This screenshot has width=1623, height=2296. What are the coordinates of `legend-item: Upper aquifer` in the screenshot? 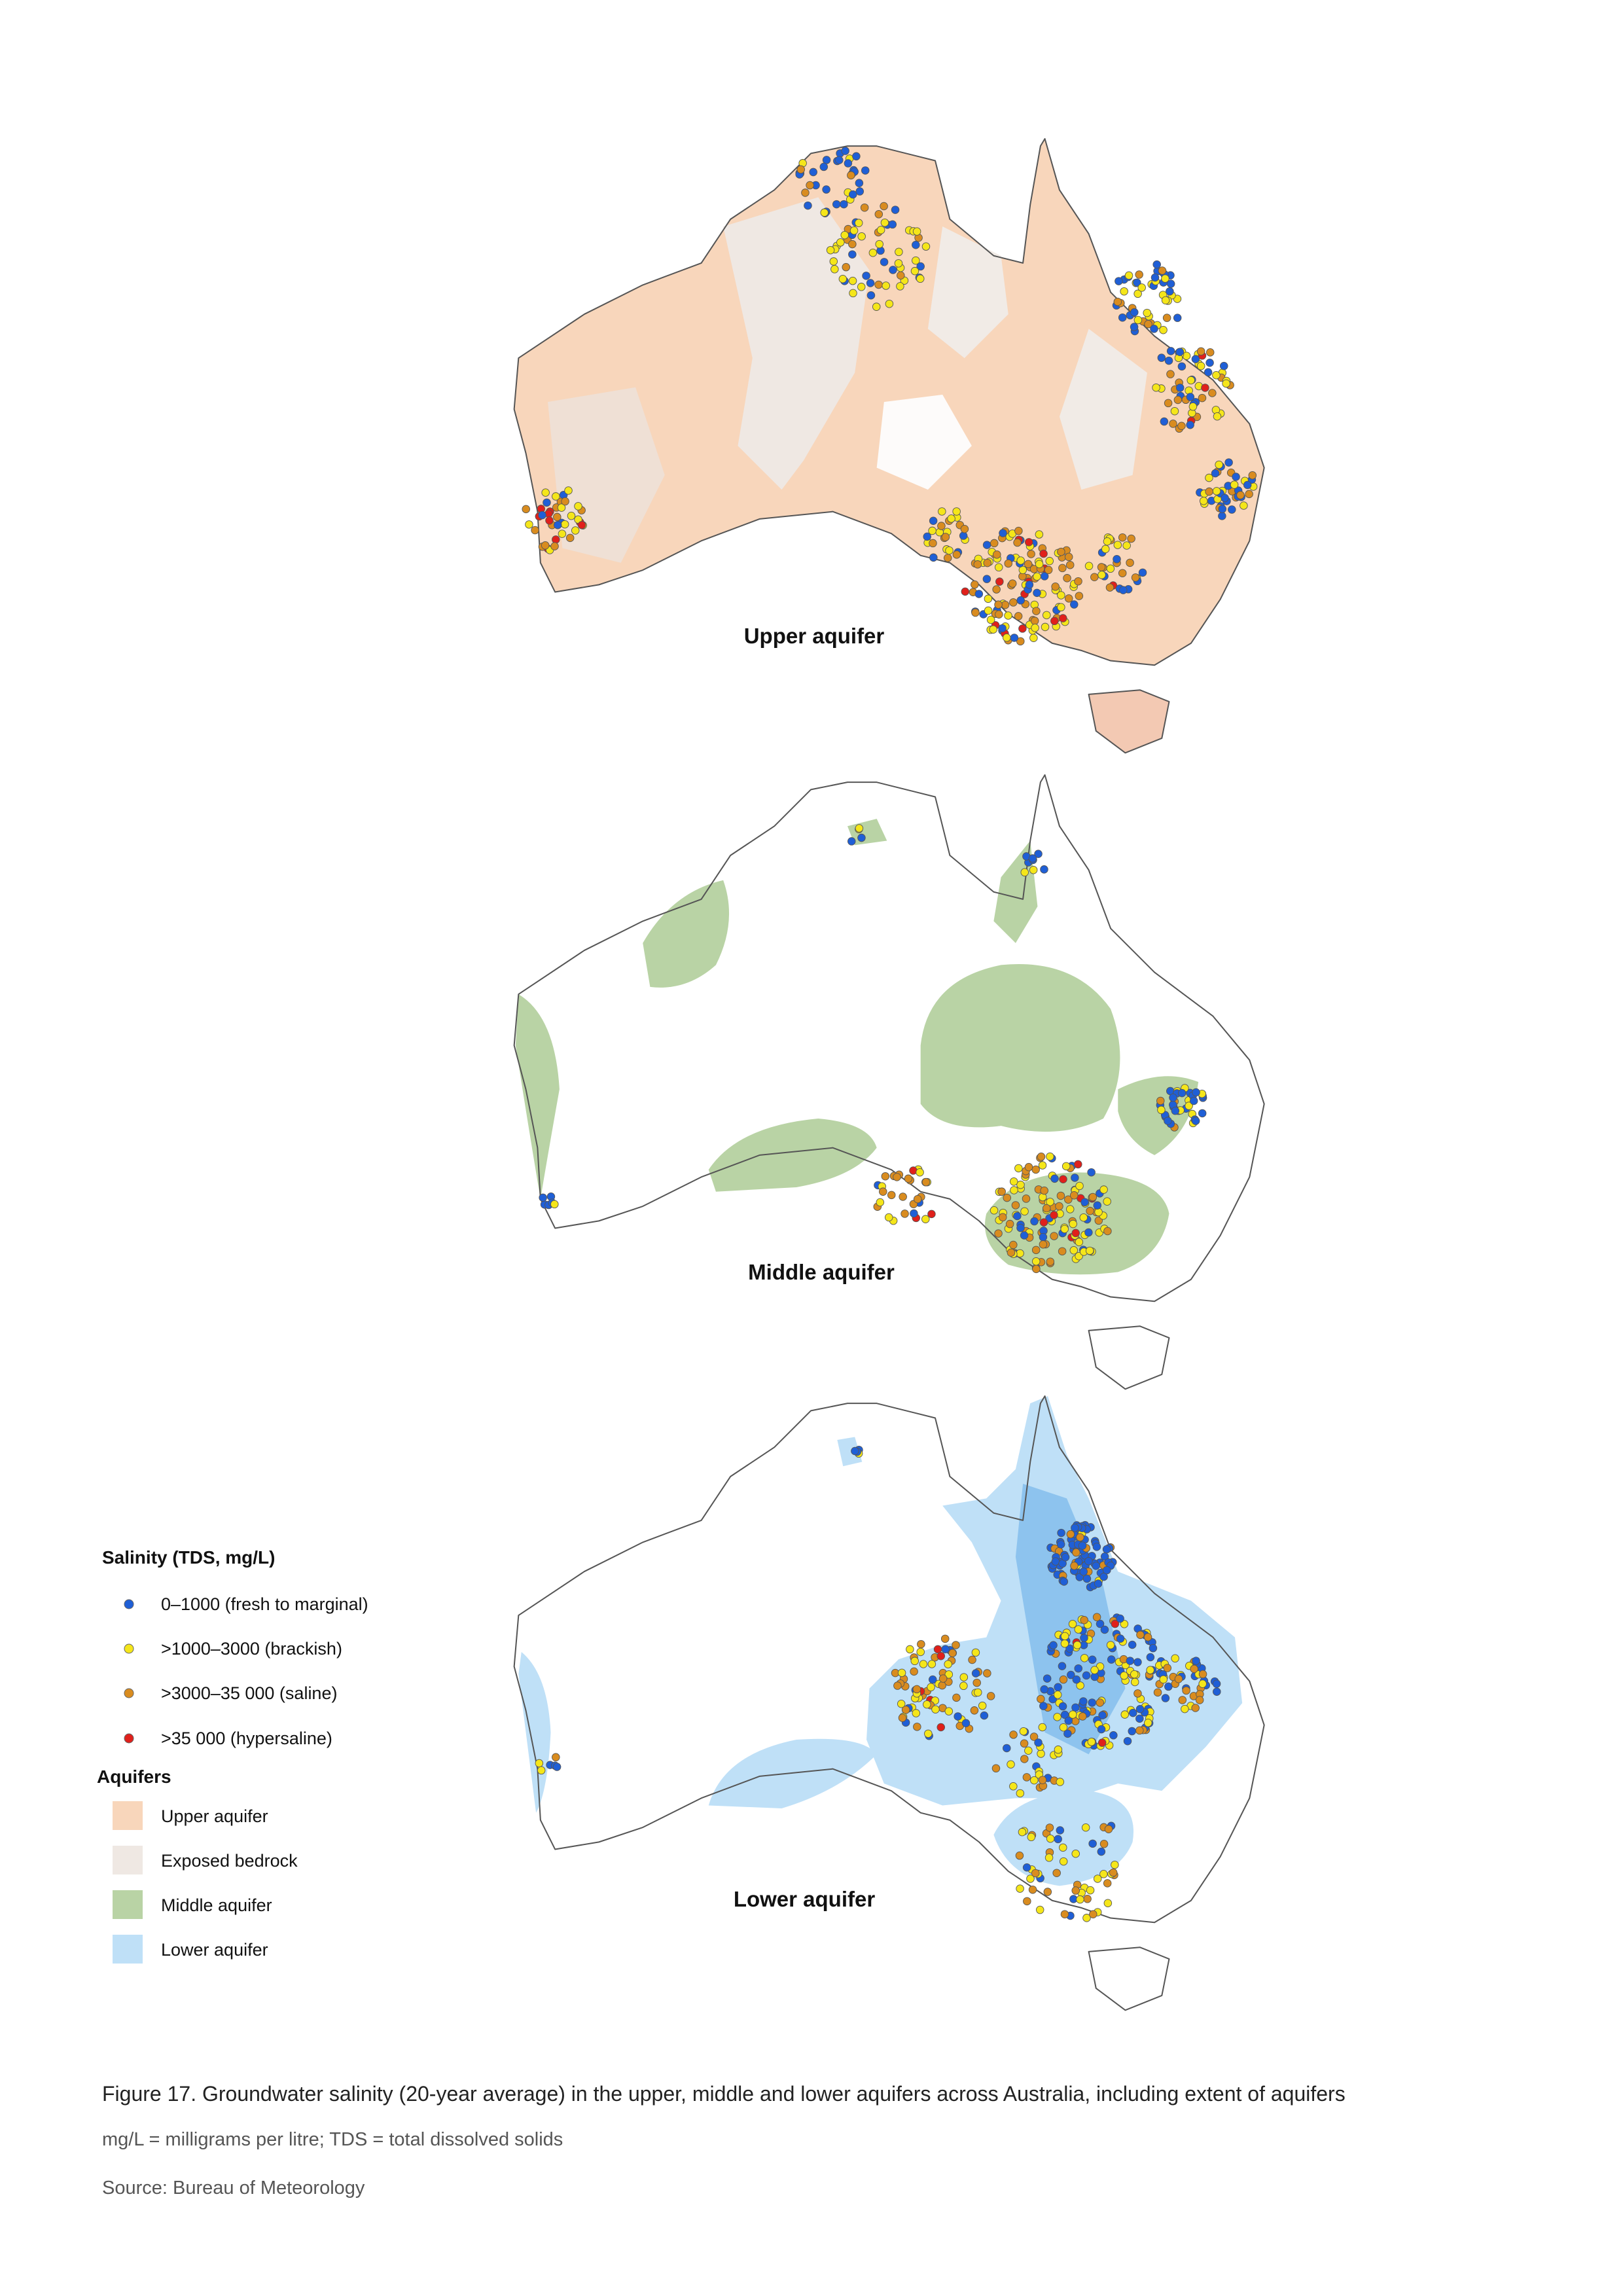 It's located at (214, 1816).